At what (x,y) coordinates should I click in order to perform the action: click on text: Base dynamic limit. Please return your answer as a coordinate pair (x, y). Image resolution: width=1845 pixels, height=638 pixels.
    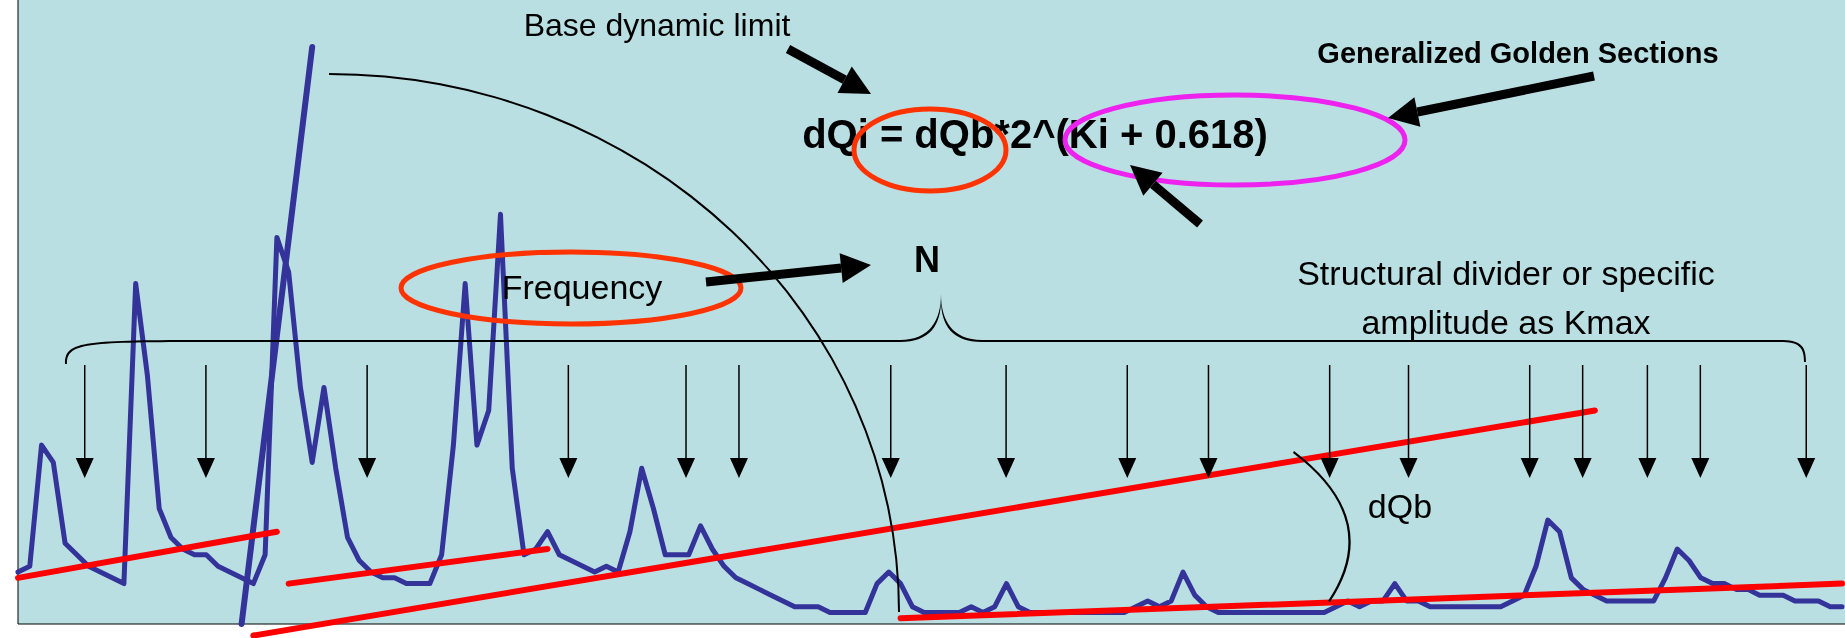
    Looking at the image, I should click on (657, 25).